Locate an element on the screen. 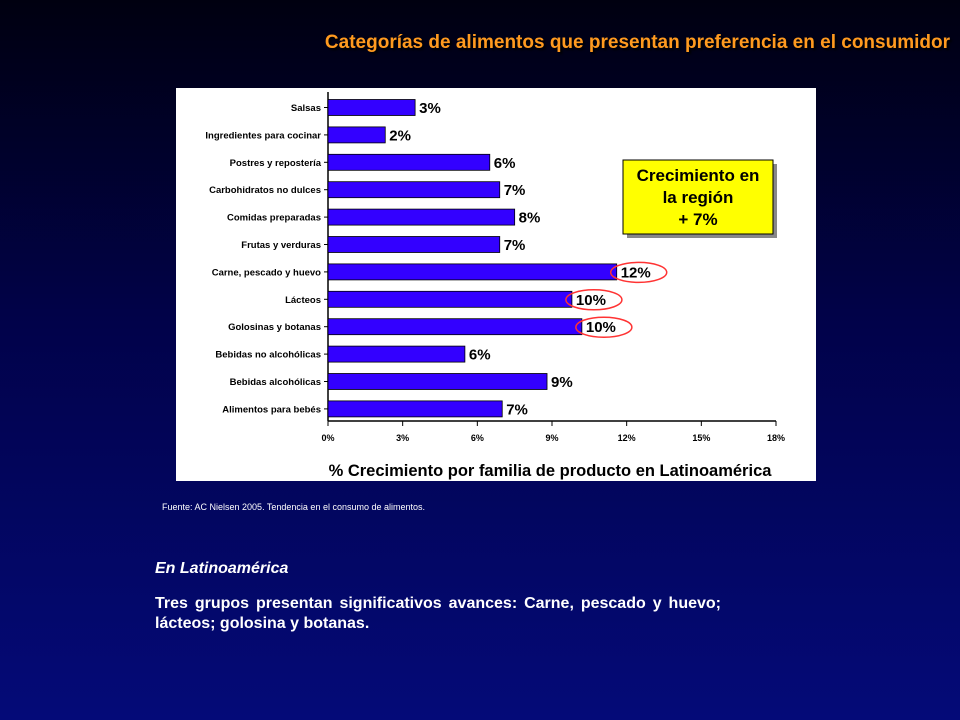 The image size is (960, 720). category-label: Bebidas no alcohólicas is located at coordinates (268, 355).